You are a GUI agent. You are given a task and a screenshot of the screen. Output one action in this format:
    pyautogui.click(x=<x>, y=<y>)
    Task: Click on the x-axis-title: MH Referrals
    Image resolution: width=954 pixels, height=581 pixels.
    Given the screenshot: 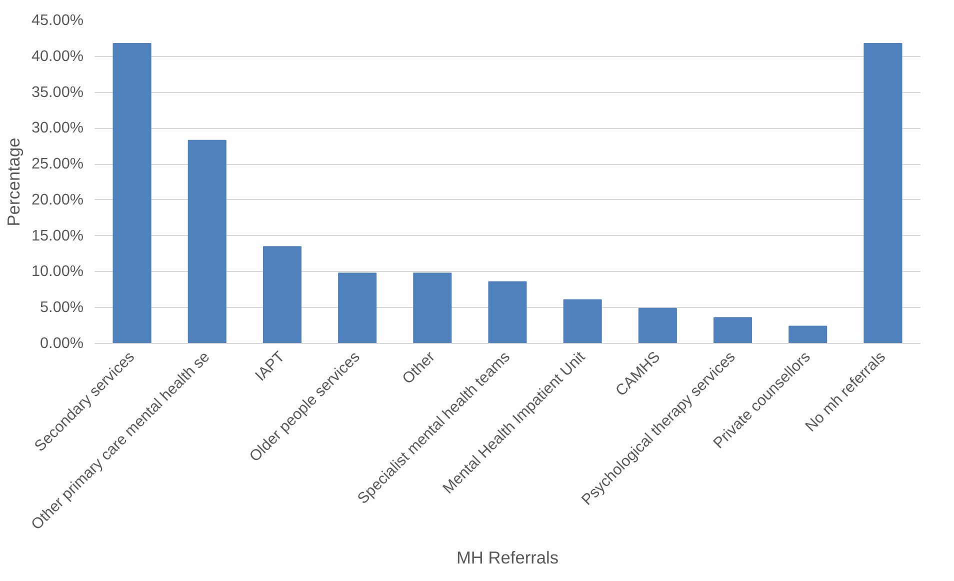 What is the action you would take?
    pyautogui.click(x=507, y=557)
    